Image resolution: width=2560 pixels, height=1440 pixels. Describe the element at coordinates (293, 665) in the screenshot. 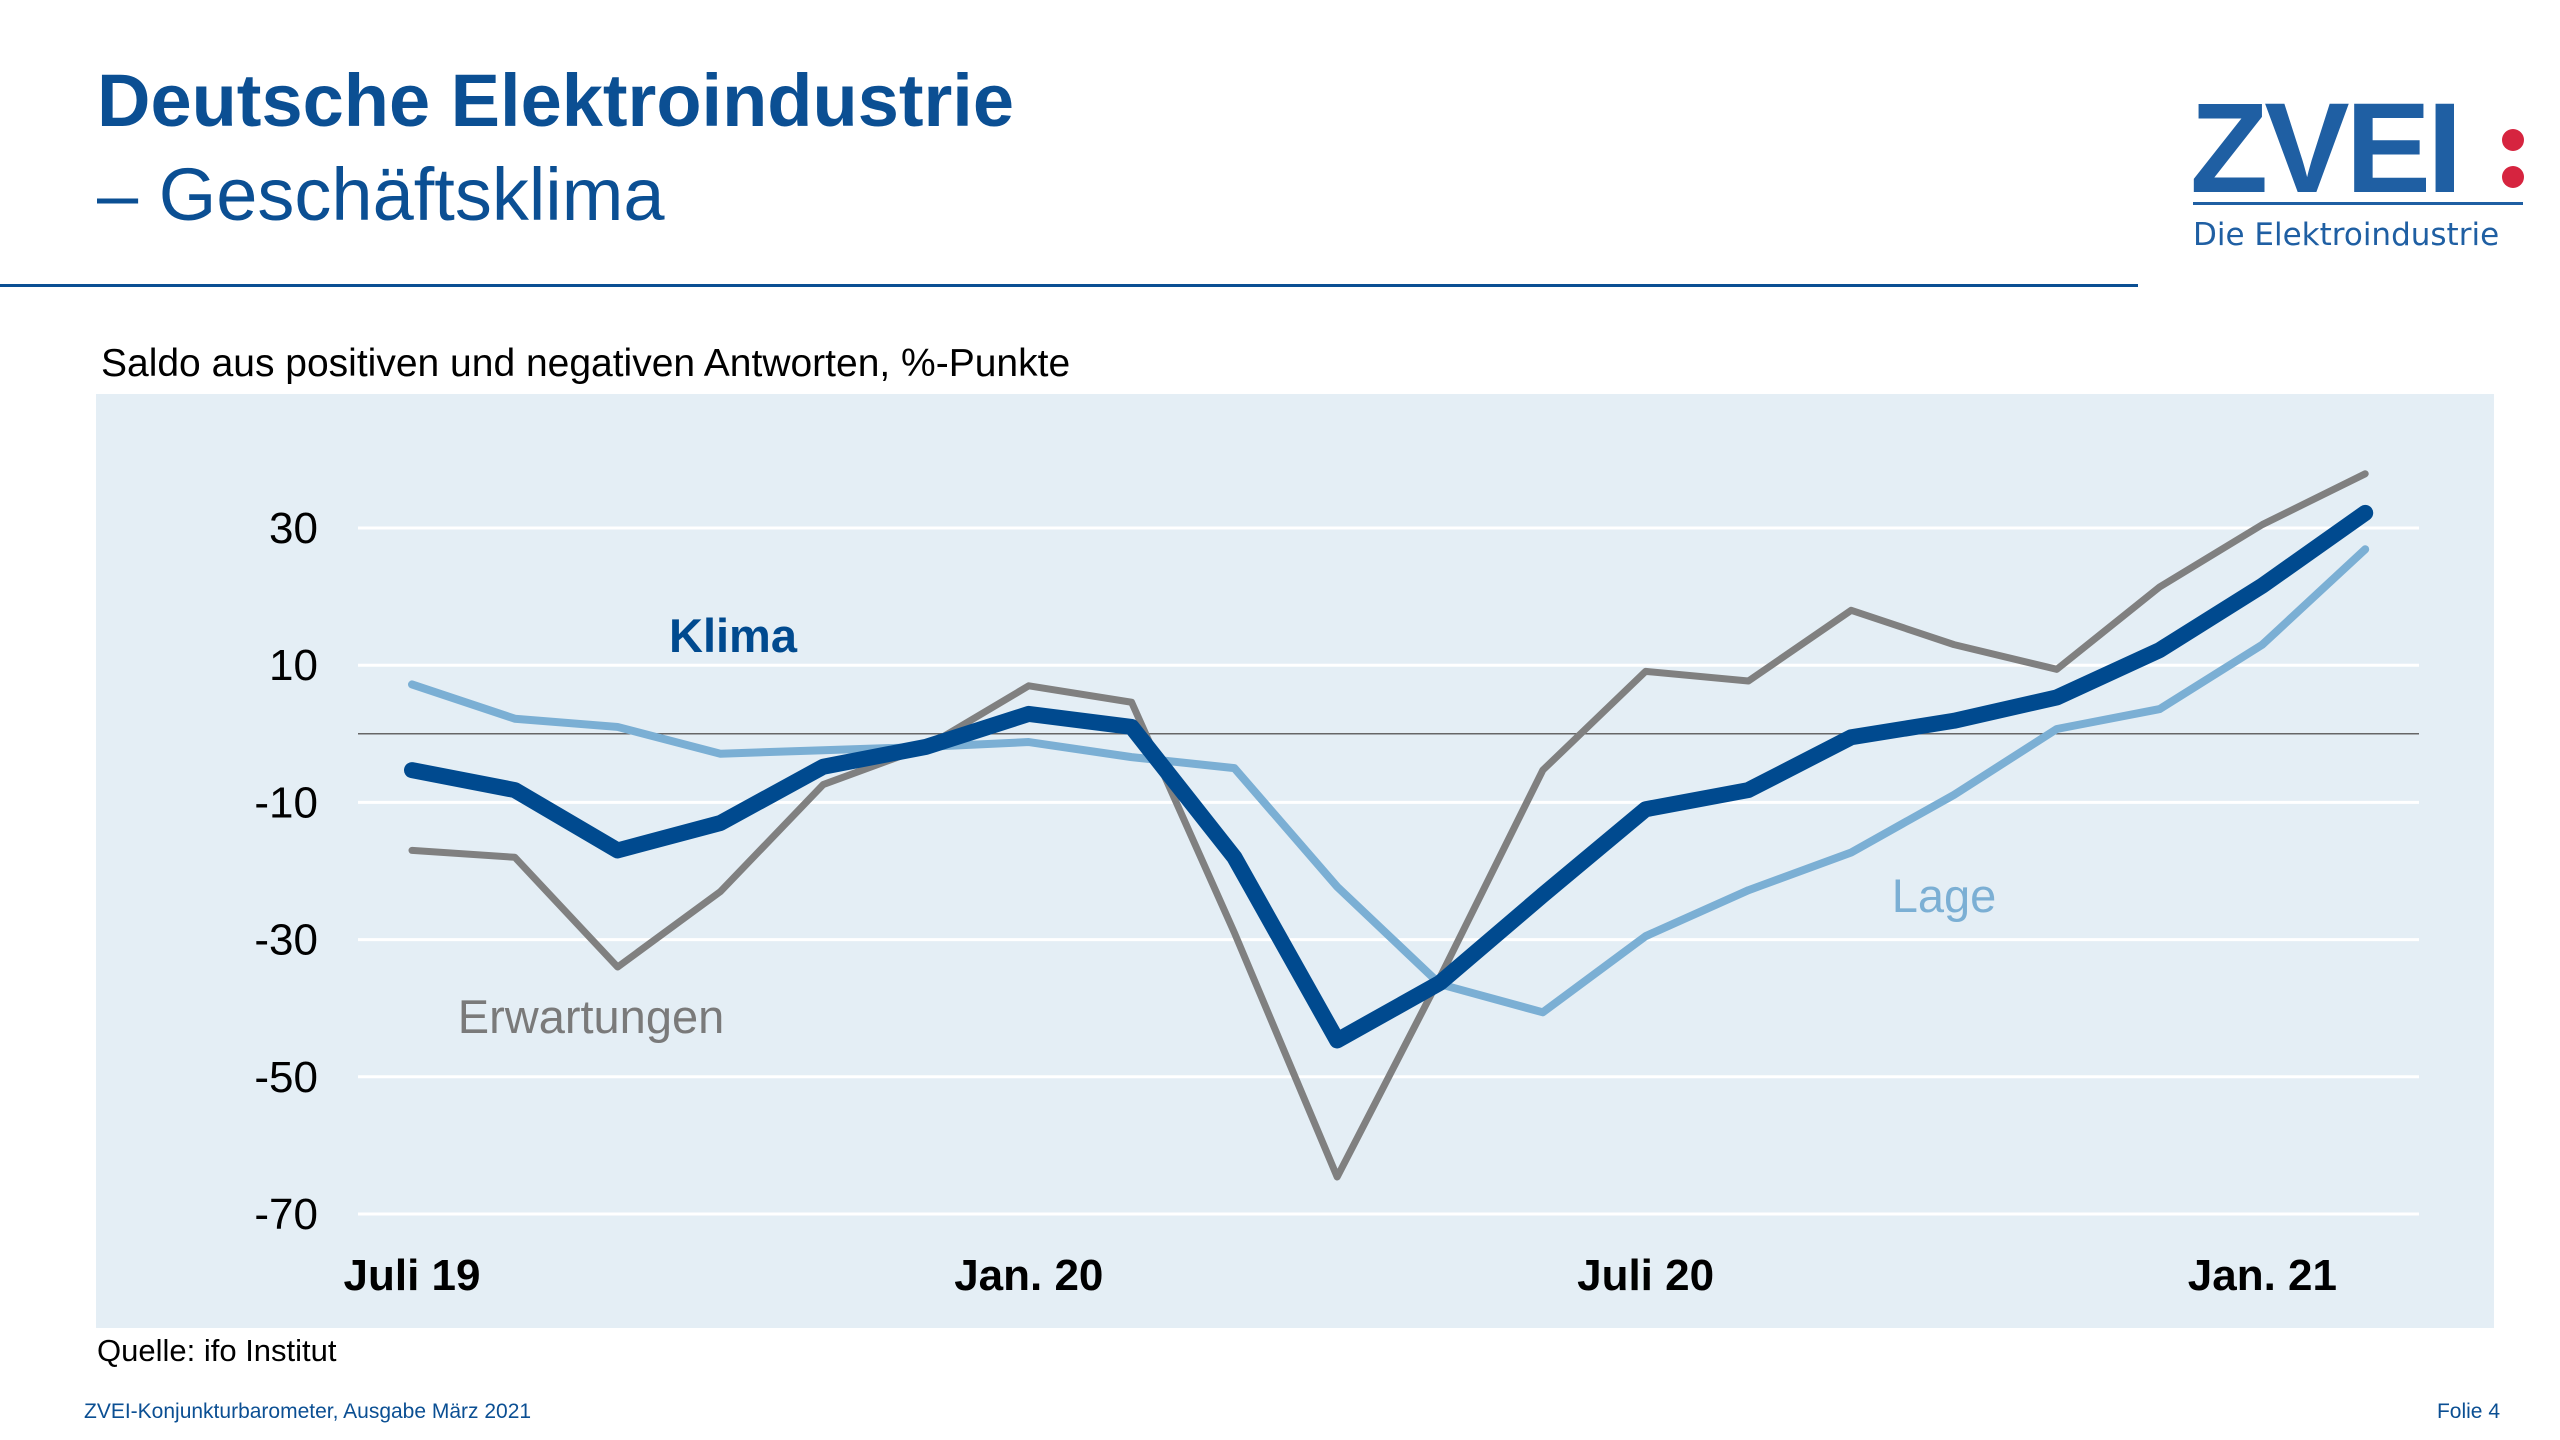

I see `y-tick-label: 10` at that location.